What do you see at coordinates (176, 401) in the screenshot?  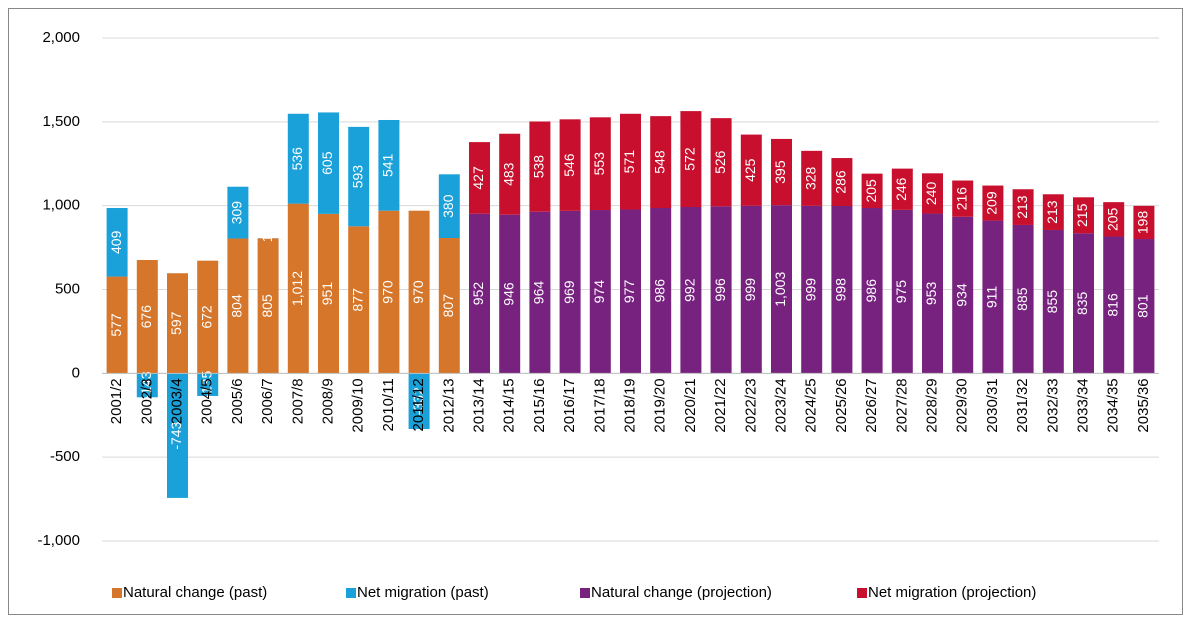 I see `x-tick-label: 2003/4` at bounding box center [176, 401].